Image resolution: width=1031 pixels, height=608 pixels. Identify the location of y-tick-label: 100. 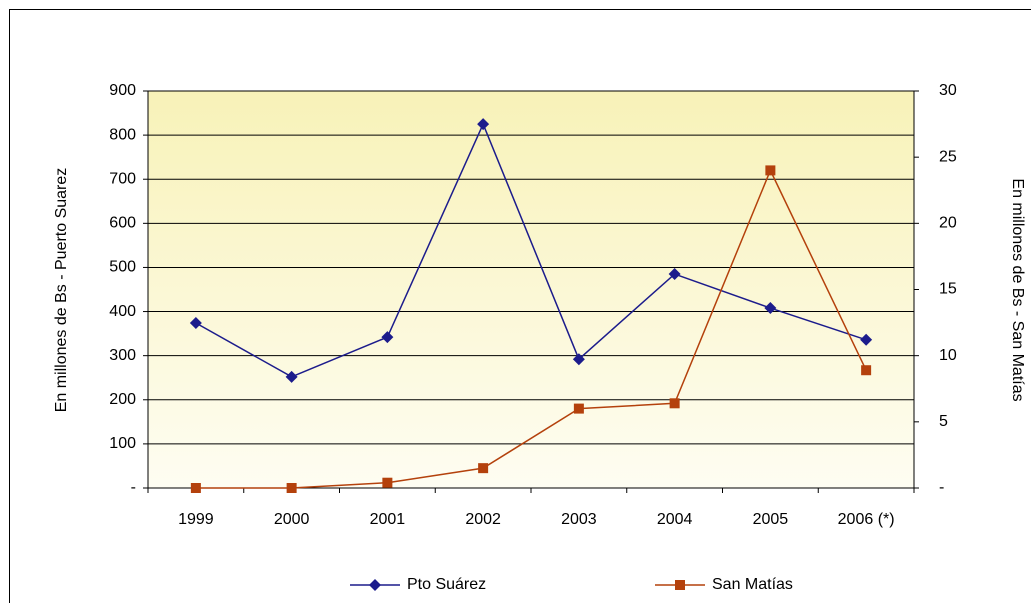
(122, 443).